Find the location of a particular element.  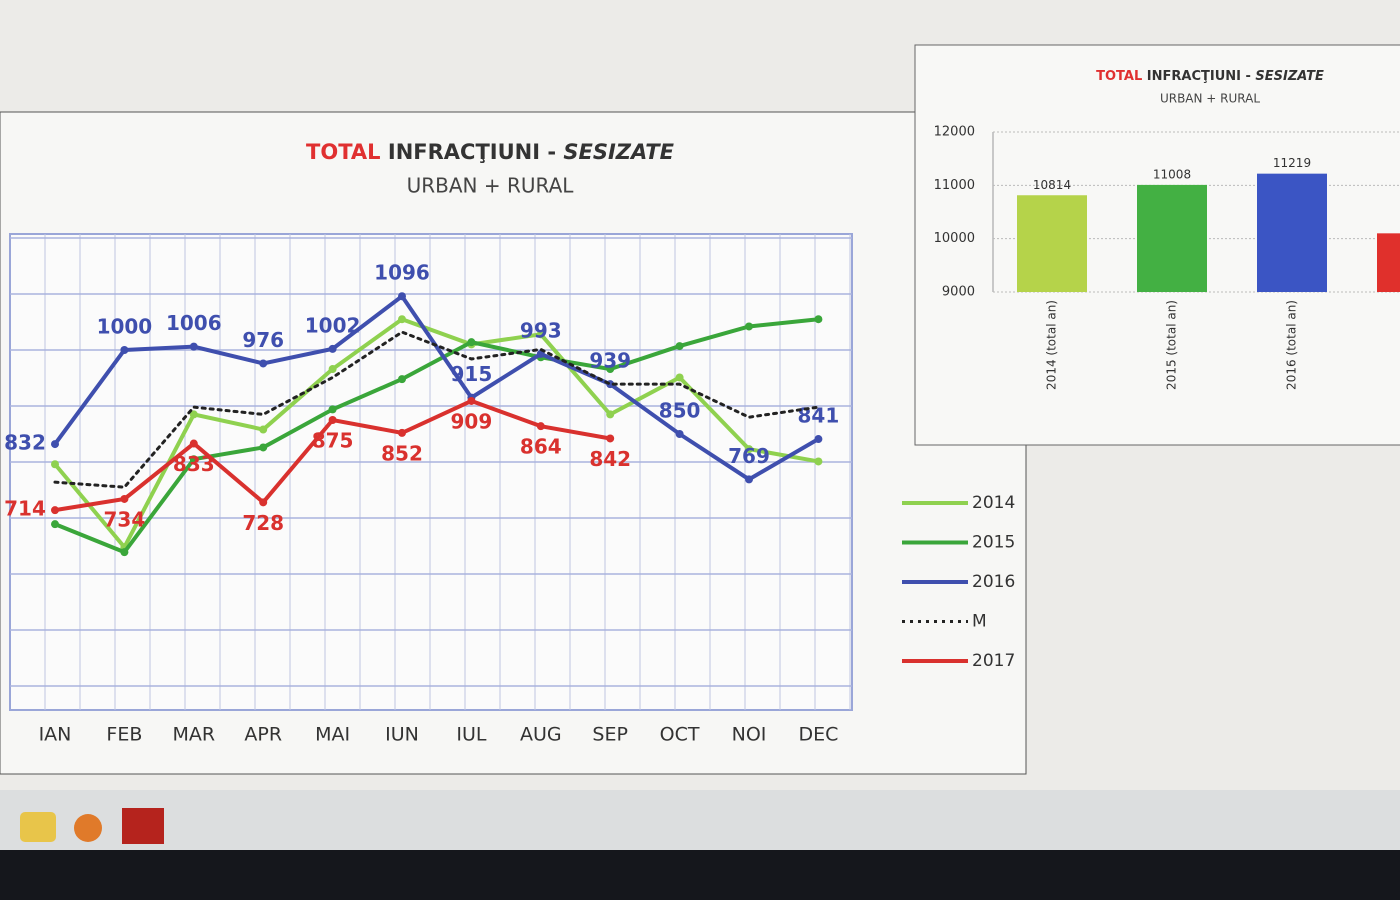

data-label: 850 is located at coordinates (680, 411).